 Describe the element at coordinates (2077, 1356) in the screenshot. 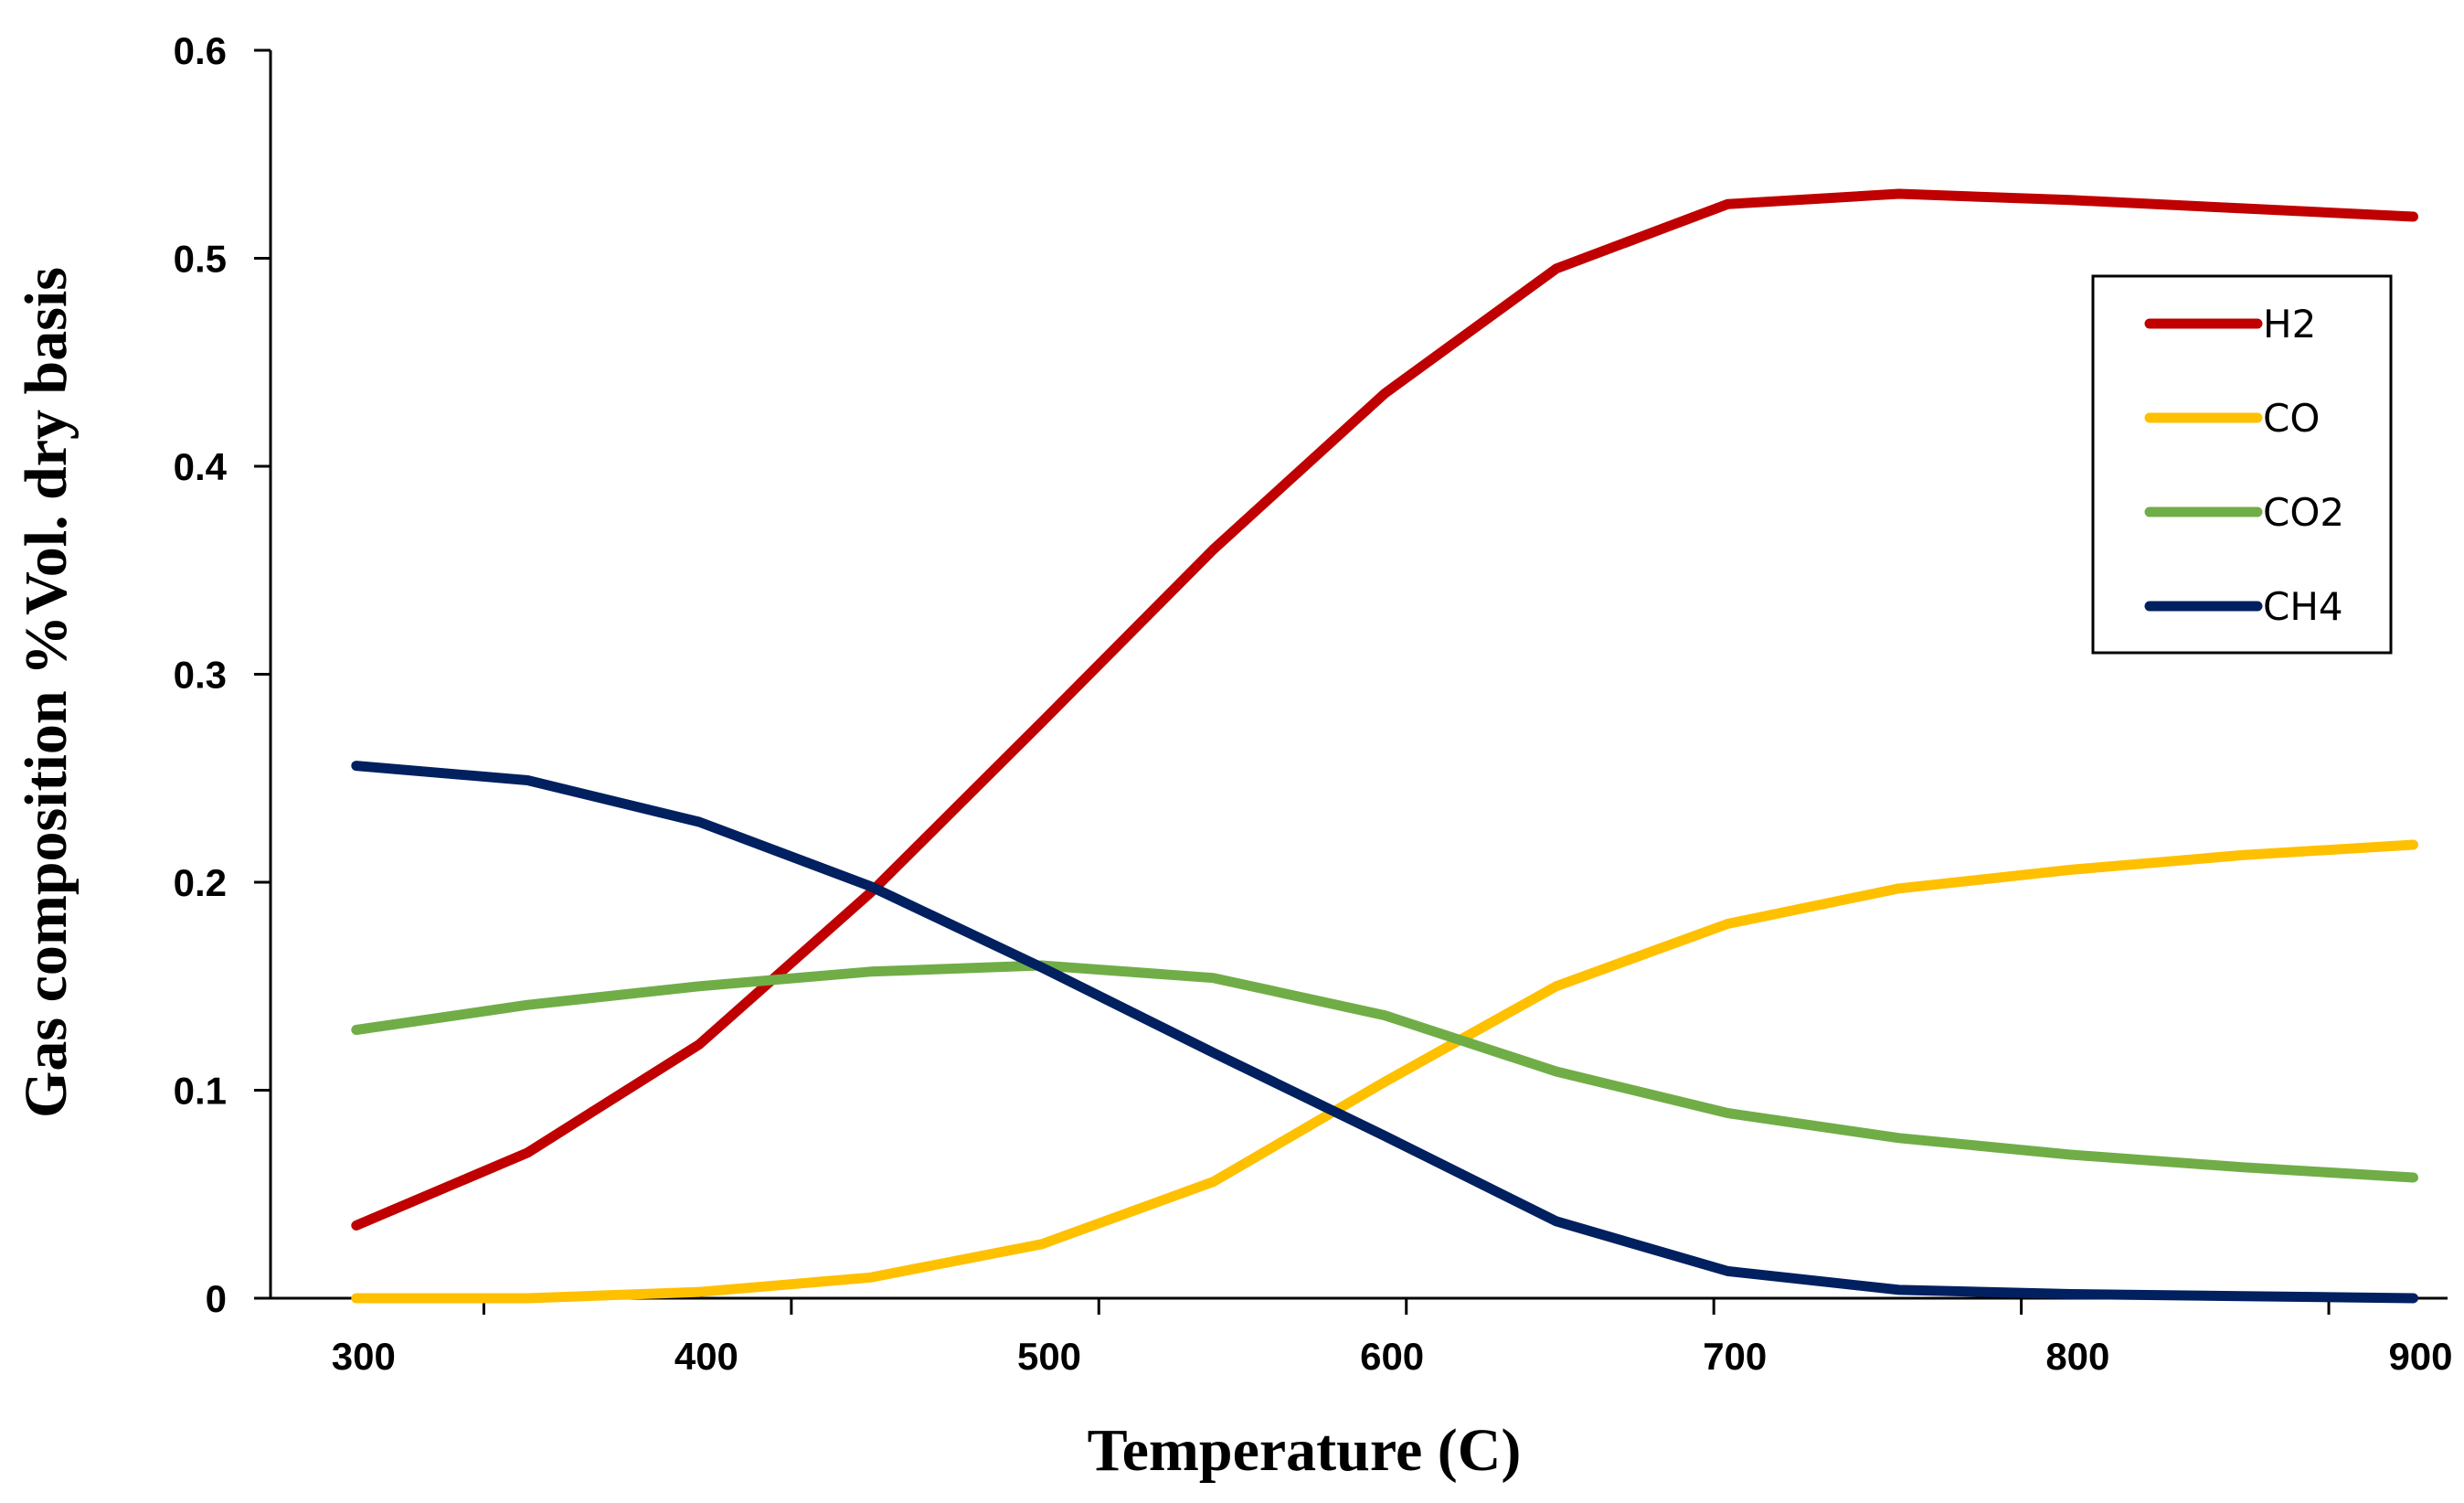

I see `x-tick-label: 800` at that location.